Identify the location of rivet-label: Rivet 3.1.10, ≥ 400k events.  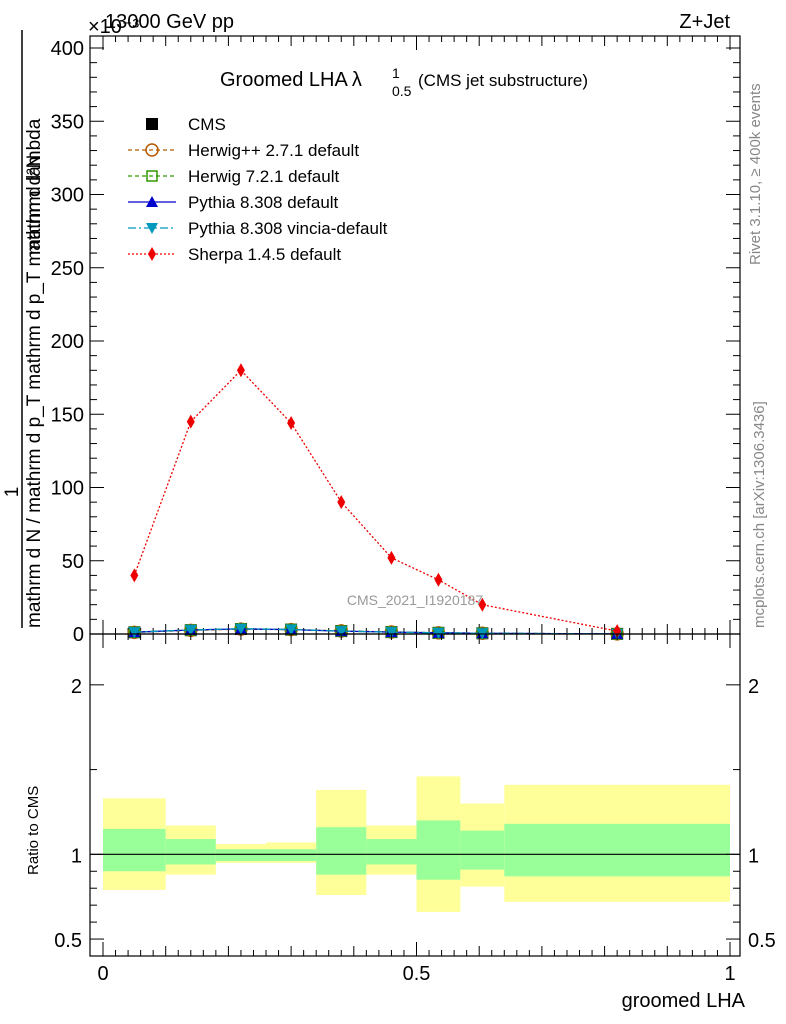
(755, 174).